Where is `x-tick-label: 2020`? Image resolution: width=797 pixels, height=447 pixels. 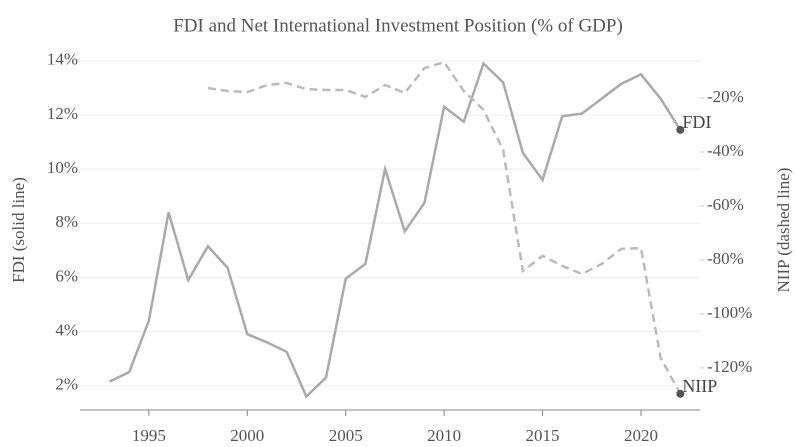
x-tick-label: 2020 is located at coordinates (641, 435).